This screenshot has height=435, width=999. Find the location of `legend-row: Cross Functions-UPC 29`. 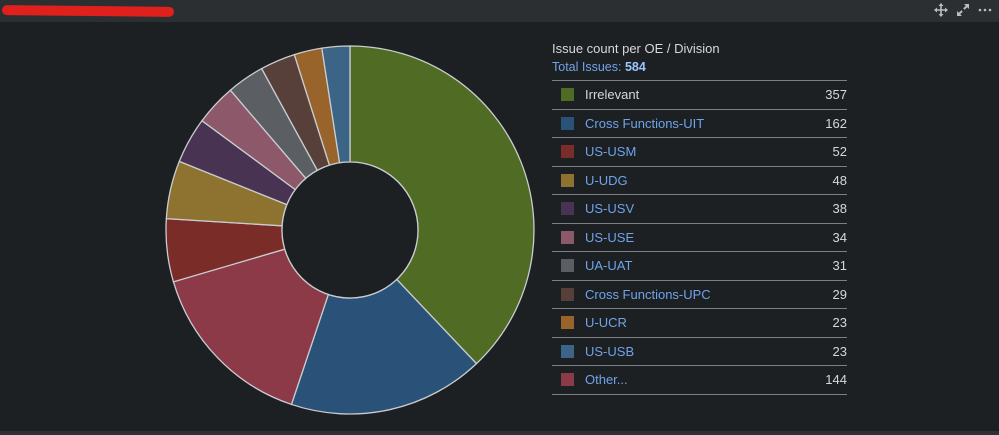

legend-row: Cross Functions-UPC 29 is located at coordinates (699, 294).